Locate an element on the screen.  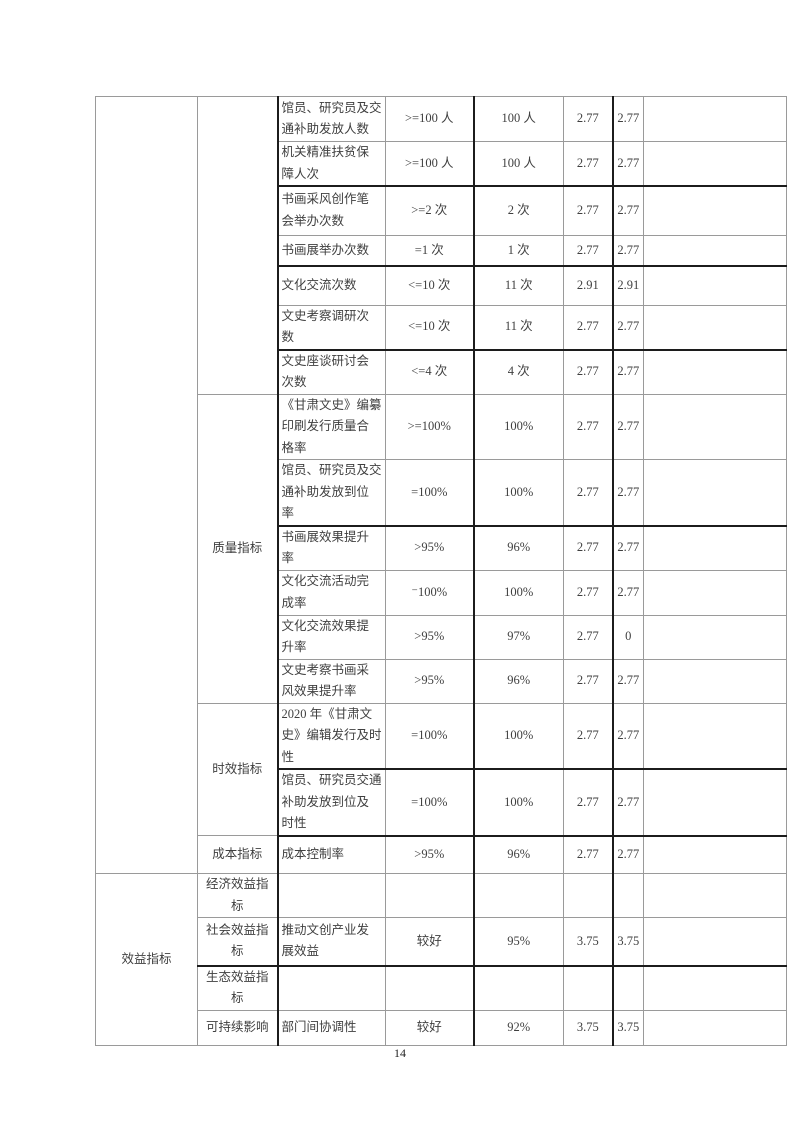
cell-group-economic: 经济效益指 标 is located at coordinates (238, 895).